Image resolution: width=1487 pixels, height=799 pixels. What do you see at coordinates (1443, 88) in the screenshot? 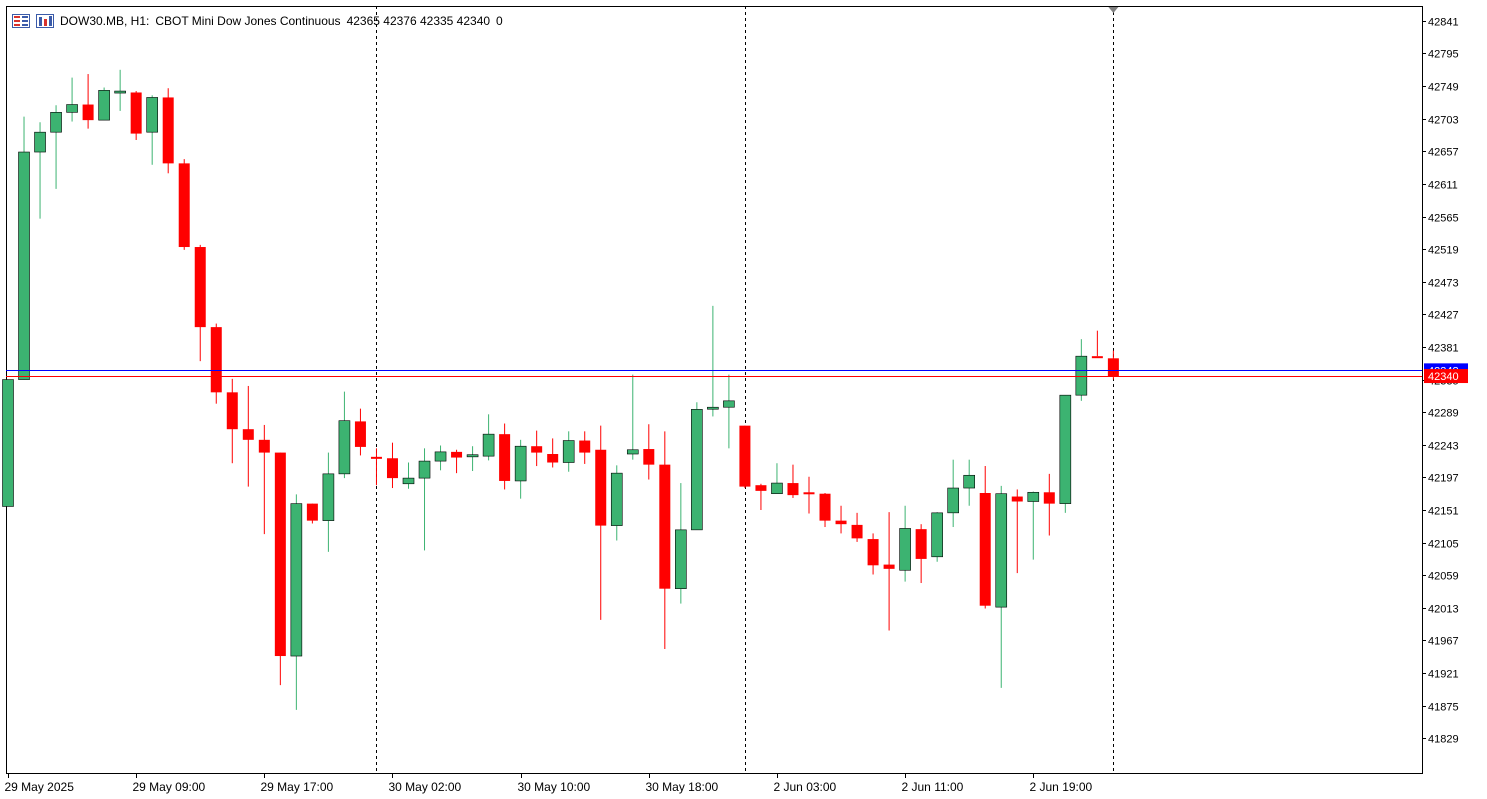
I see `y-tick-label-2: 42749` at bounding box center [1443, 88].